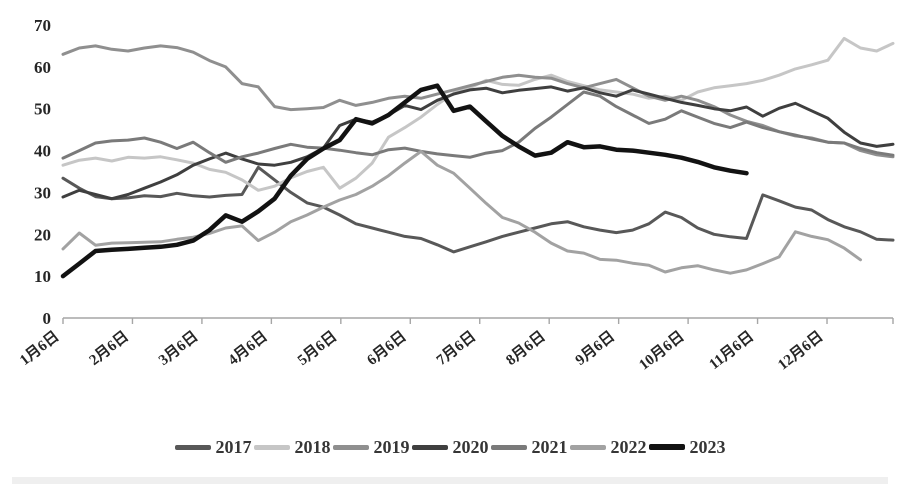 The height and width of the screenshot is (484, 900). I want to click on x-tick-label: 8月6日, so click(526, 348).